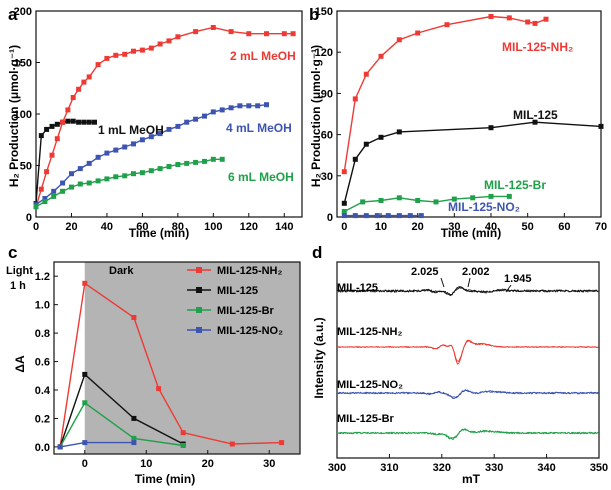  What do you see at coordinates (259, 128) in the screenshot?
I see `legend-label-a-4ml: 4 mL MeOH` at bounding box center [259, 128].